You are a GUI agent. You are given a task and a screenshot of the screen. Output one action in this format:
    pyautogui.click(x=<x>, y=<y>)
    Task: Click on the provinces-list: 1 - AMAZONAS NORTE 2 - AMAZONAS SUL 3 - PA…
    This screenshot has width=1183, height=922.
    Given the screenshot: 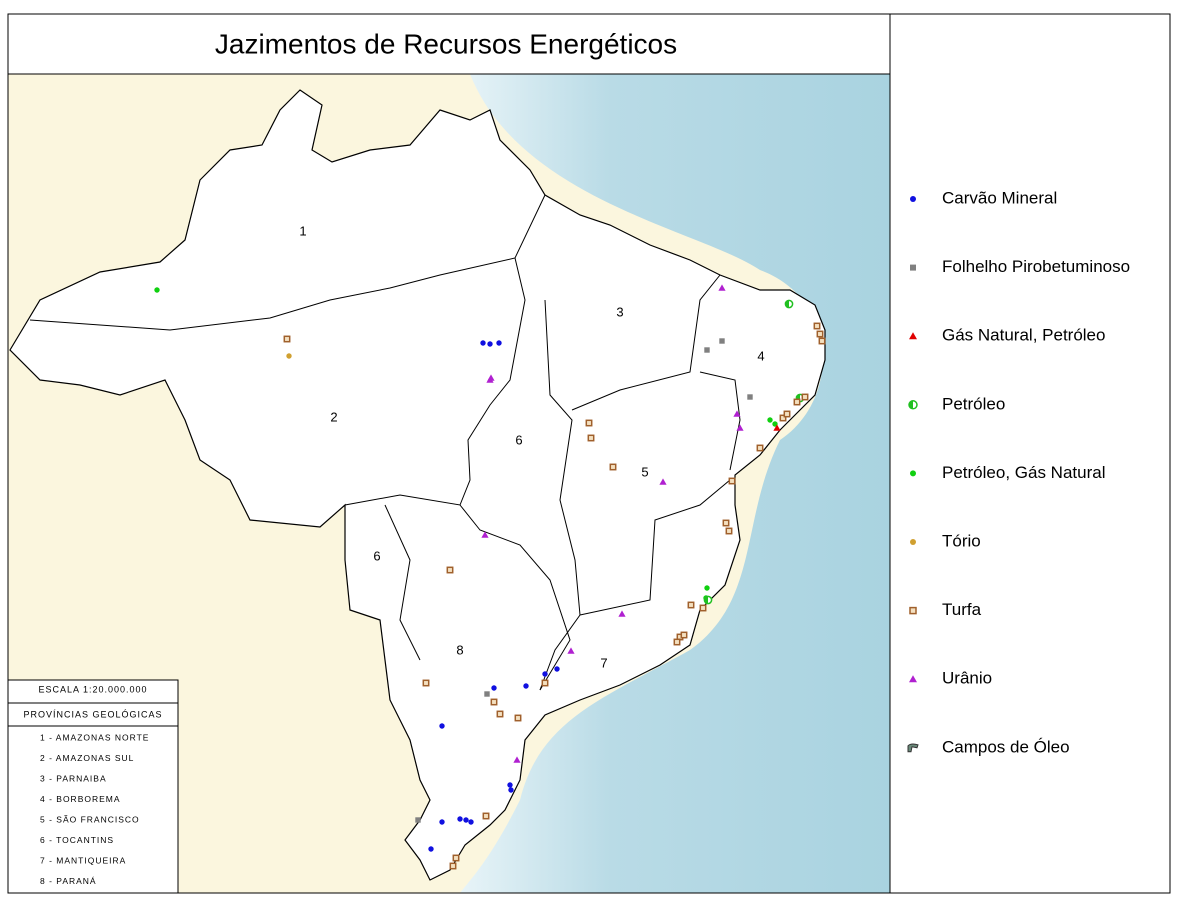 What is the action you would take?
    pyautogui.click(x=94, y=809)
    